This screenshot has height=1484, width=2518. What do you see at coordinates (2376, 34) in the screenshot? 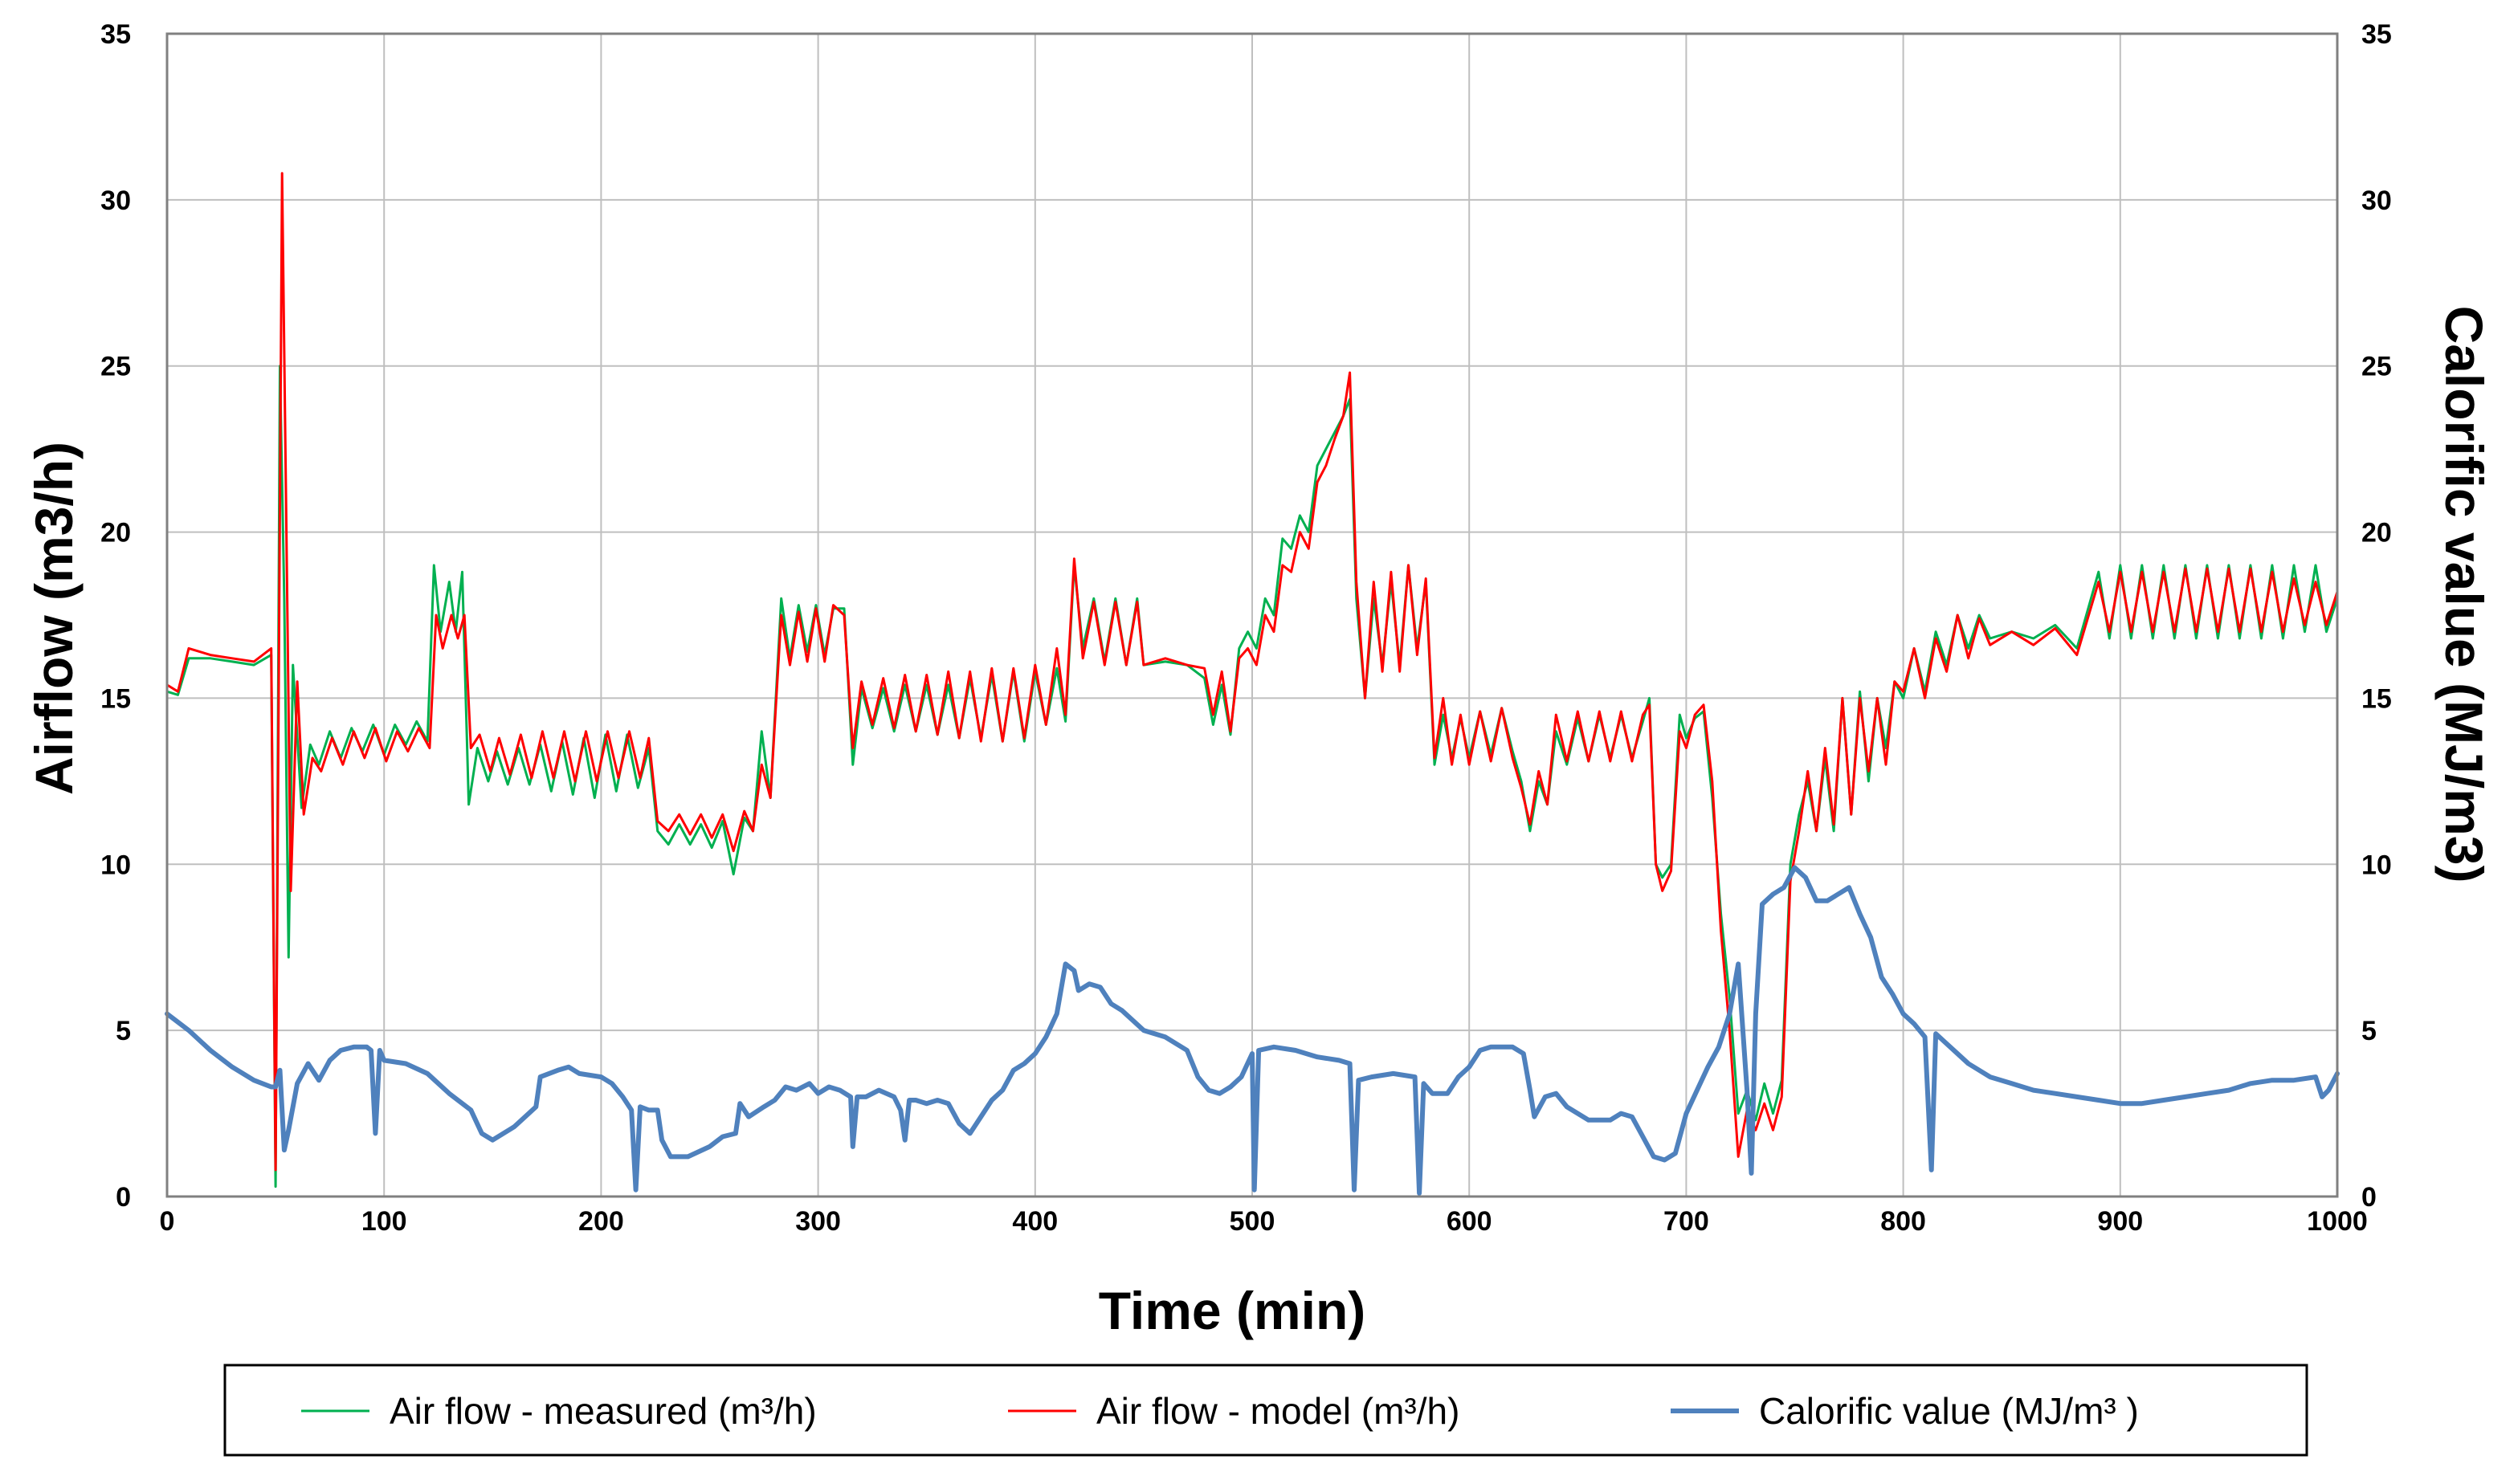
I see `y-right-tick-label: 35` at bounding box center [2376, 34].